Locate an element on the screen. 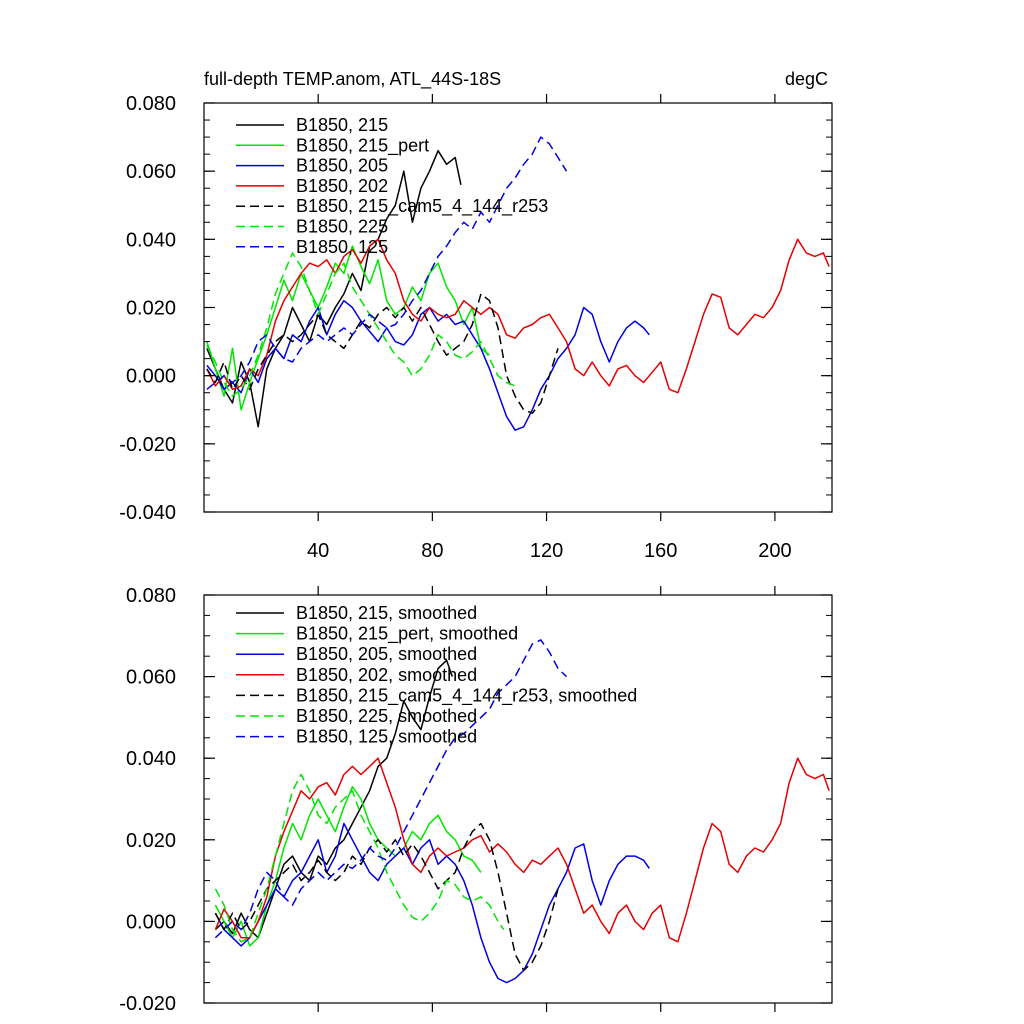 This screenshot has height=1024, width=1024. legend-label: B1850, 215, smoothed is located at coordinates (386, 613).